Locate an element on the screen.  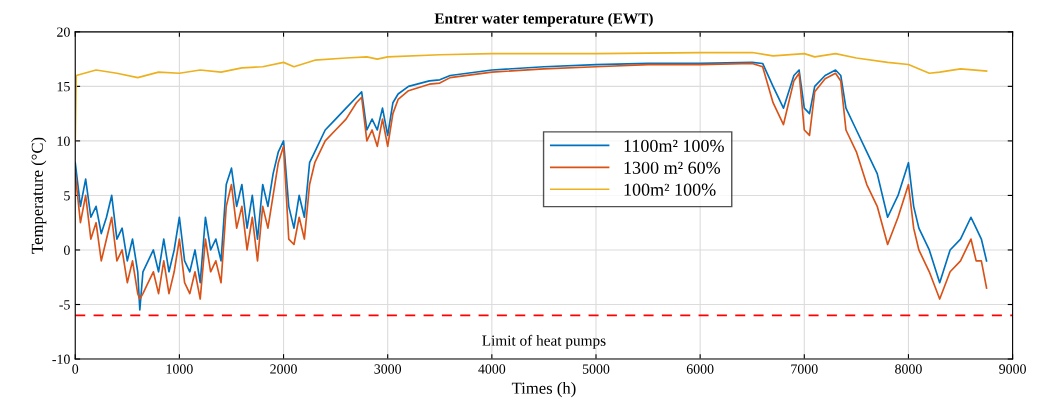
y-tick-label: 0 is located at coordinates (66, 250).